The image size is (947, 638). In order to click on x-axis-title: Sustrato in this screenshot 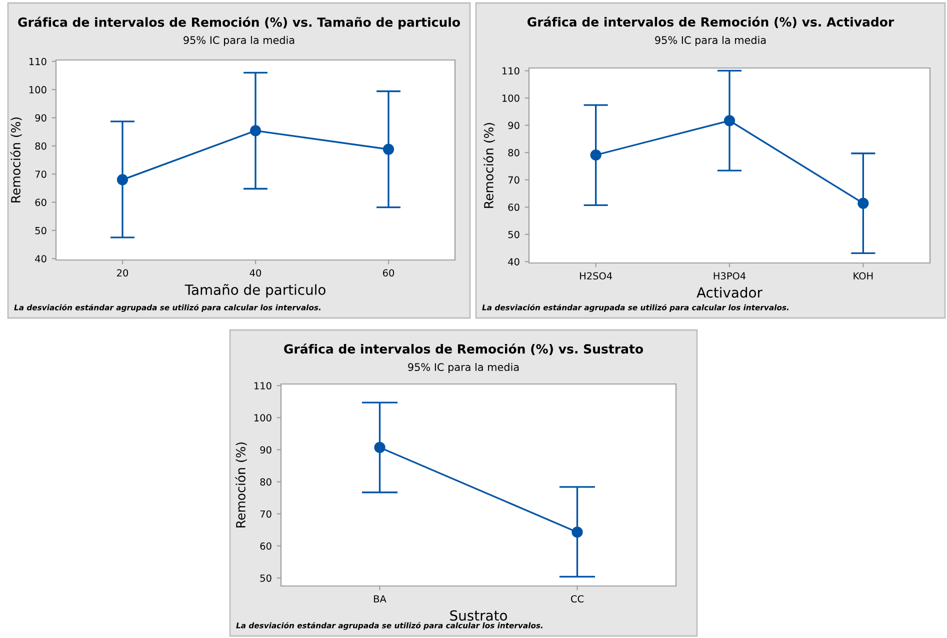, I will do `click(478, 615)`.